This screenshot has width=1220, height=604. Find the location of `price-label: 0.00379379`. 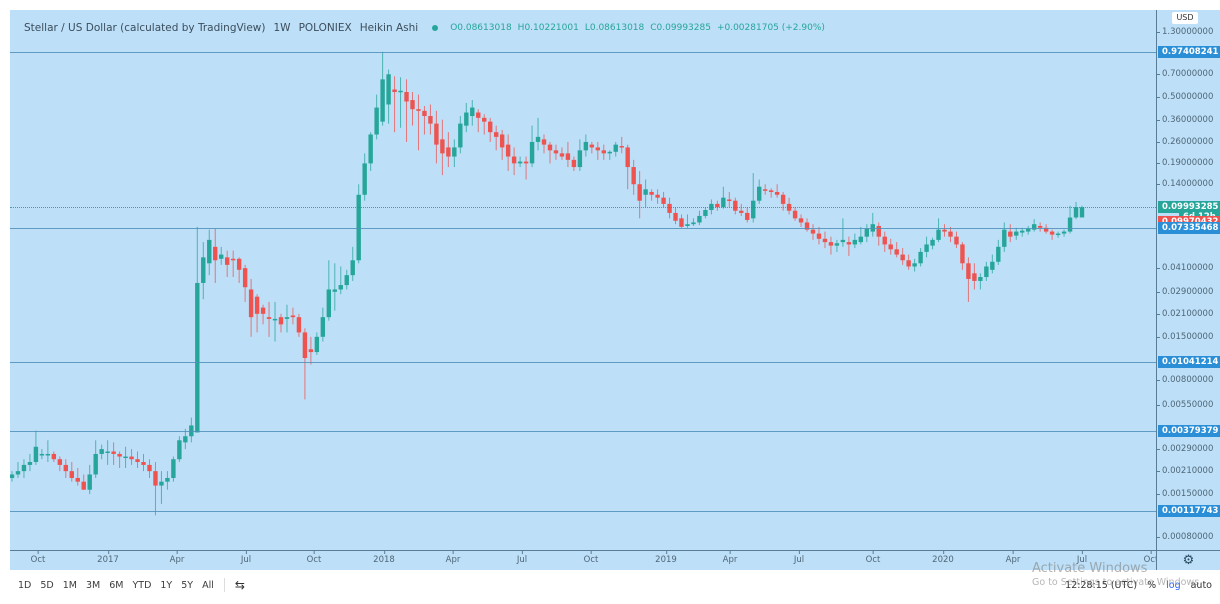

price-label: 0.00379379 is located at coordinates (1189, 430).